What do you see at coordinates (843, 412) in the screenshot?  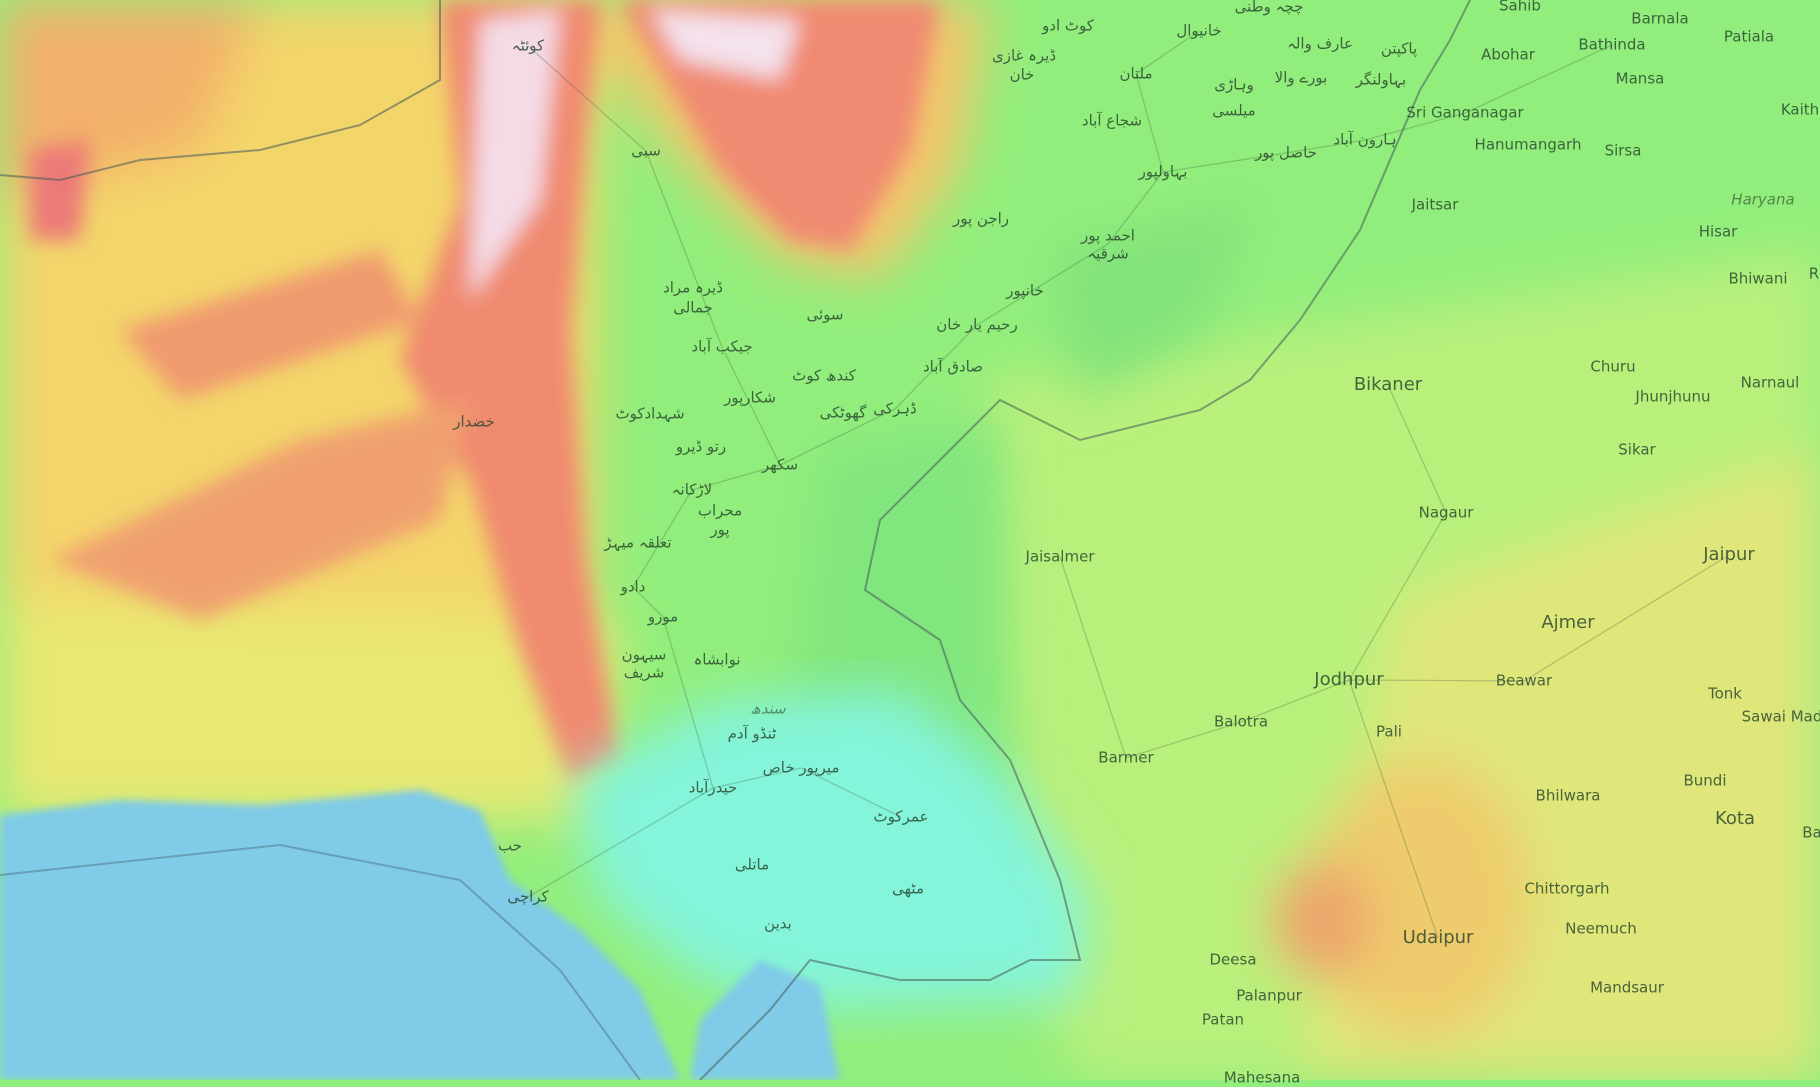 I see `city-label: گھوٹکی` at bounding box center [843, 412].